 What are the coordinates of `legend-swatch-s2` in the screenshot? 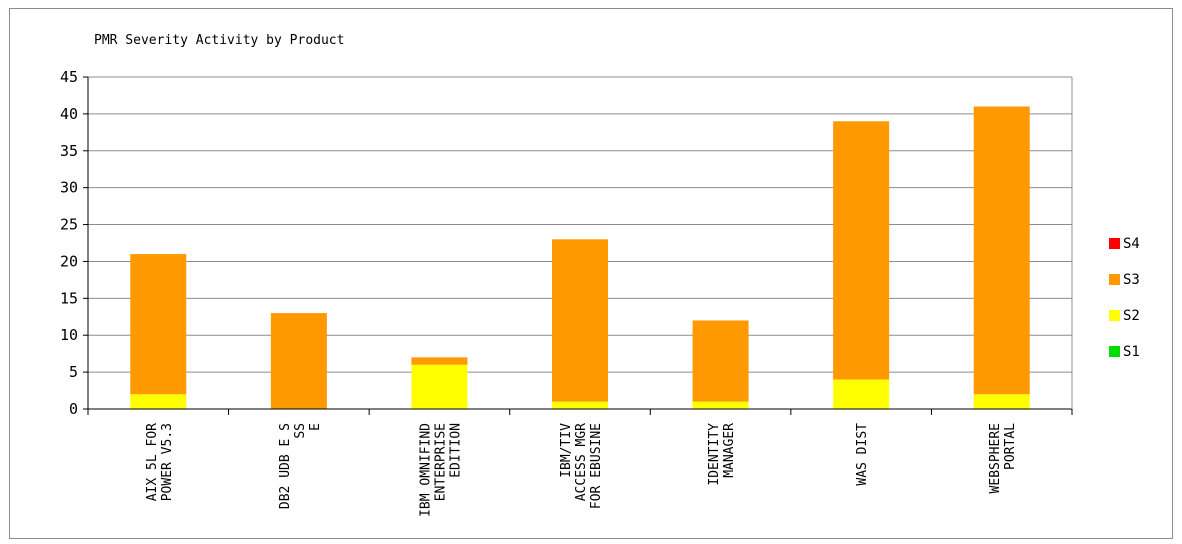 It's located at (1114, 315).